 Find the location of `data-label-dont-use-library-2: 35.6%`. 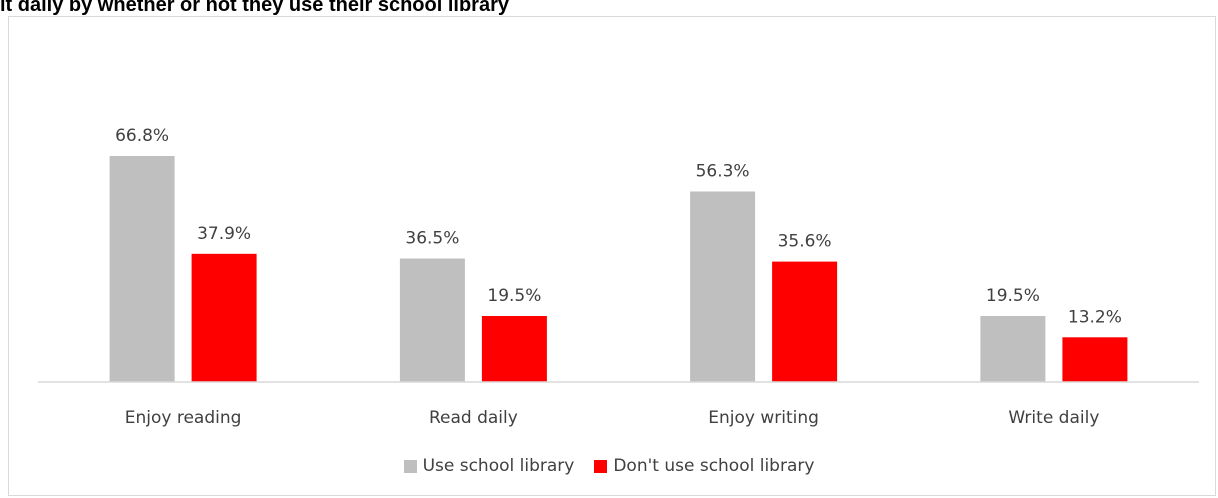

data-label-dont-use-library-2: 35.6% is located at coordinates (805, 242).